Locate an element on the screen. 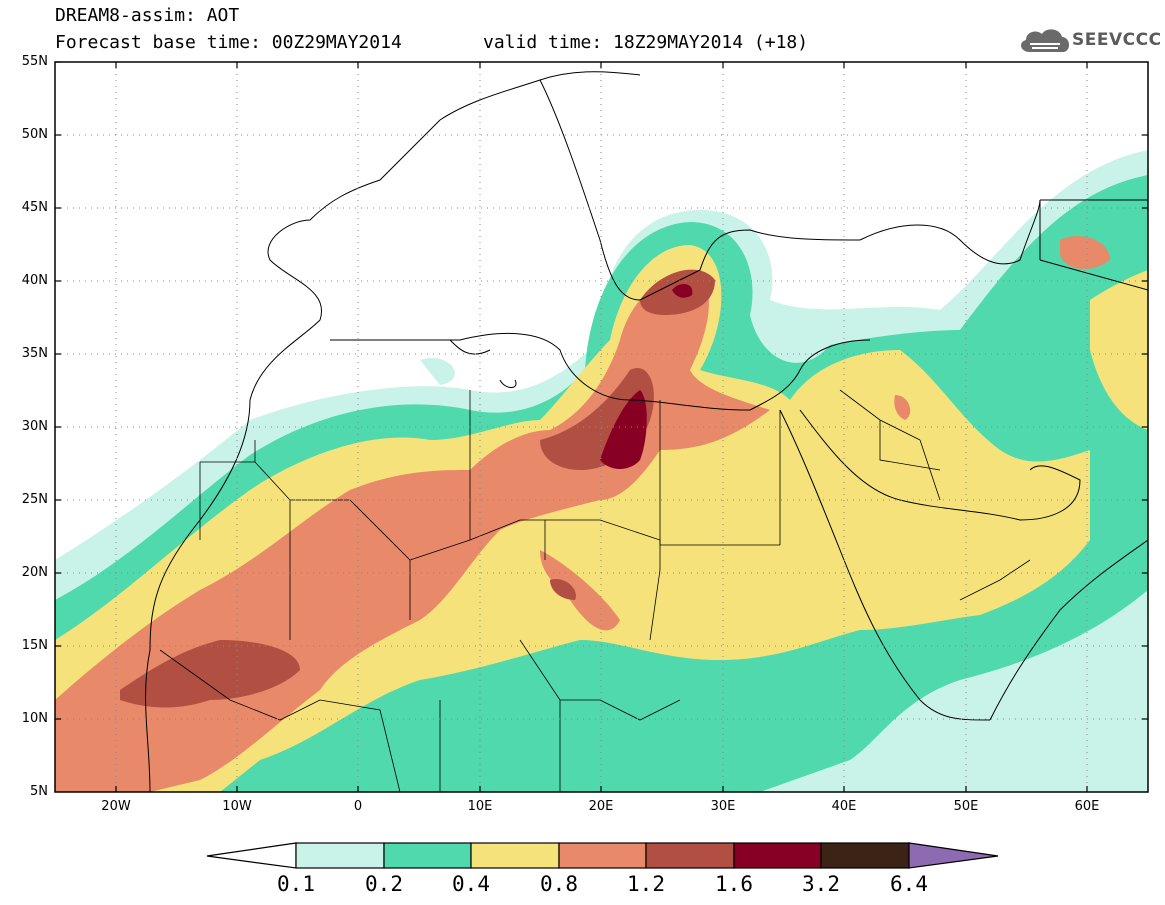 This screenshot has width=1165, height=905. colorbar-label-0.4: 0.4 is located at coordinates (471, 884).